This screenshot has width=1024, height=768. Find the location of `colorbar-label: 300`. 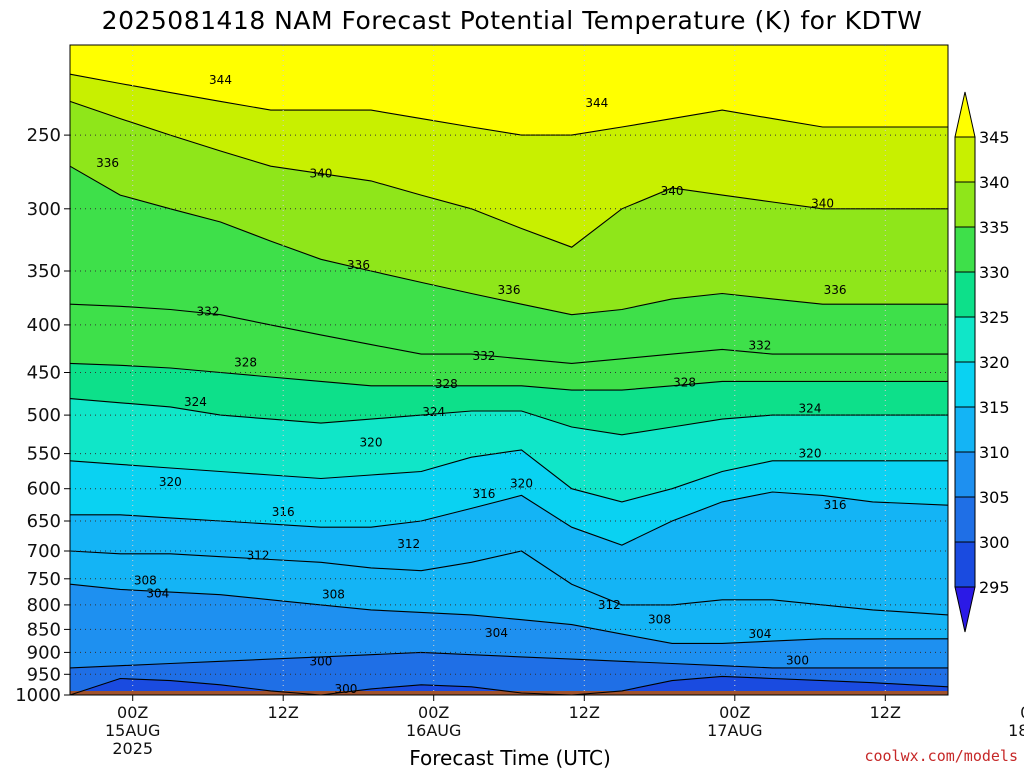

colorbar-label: 300 is located at coordinates (994, 542).